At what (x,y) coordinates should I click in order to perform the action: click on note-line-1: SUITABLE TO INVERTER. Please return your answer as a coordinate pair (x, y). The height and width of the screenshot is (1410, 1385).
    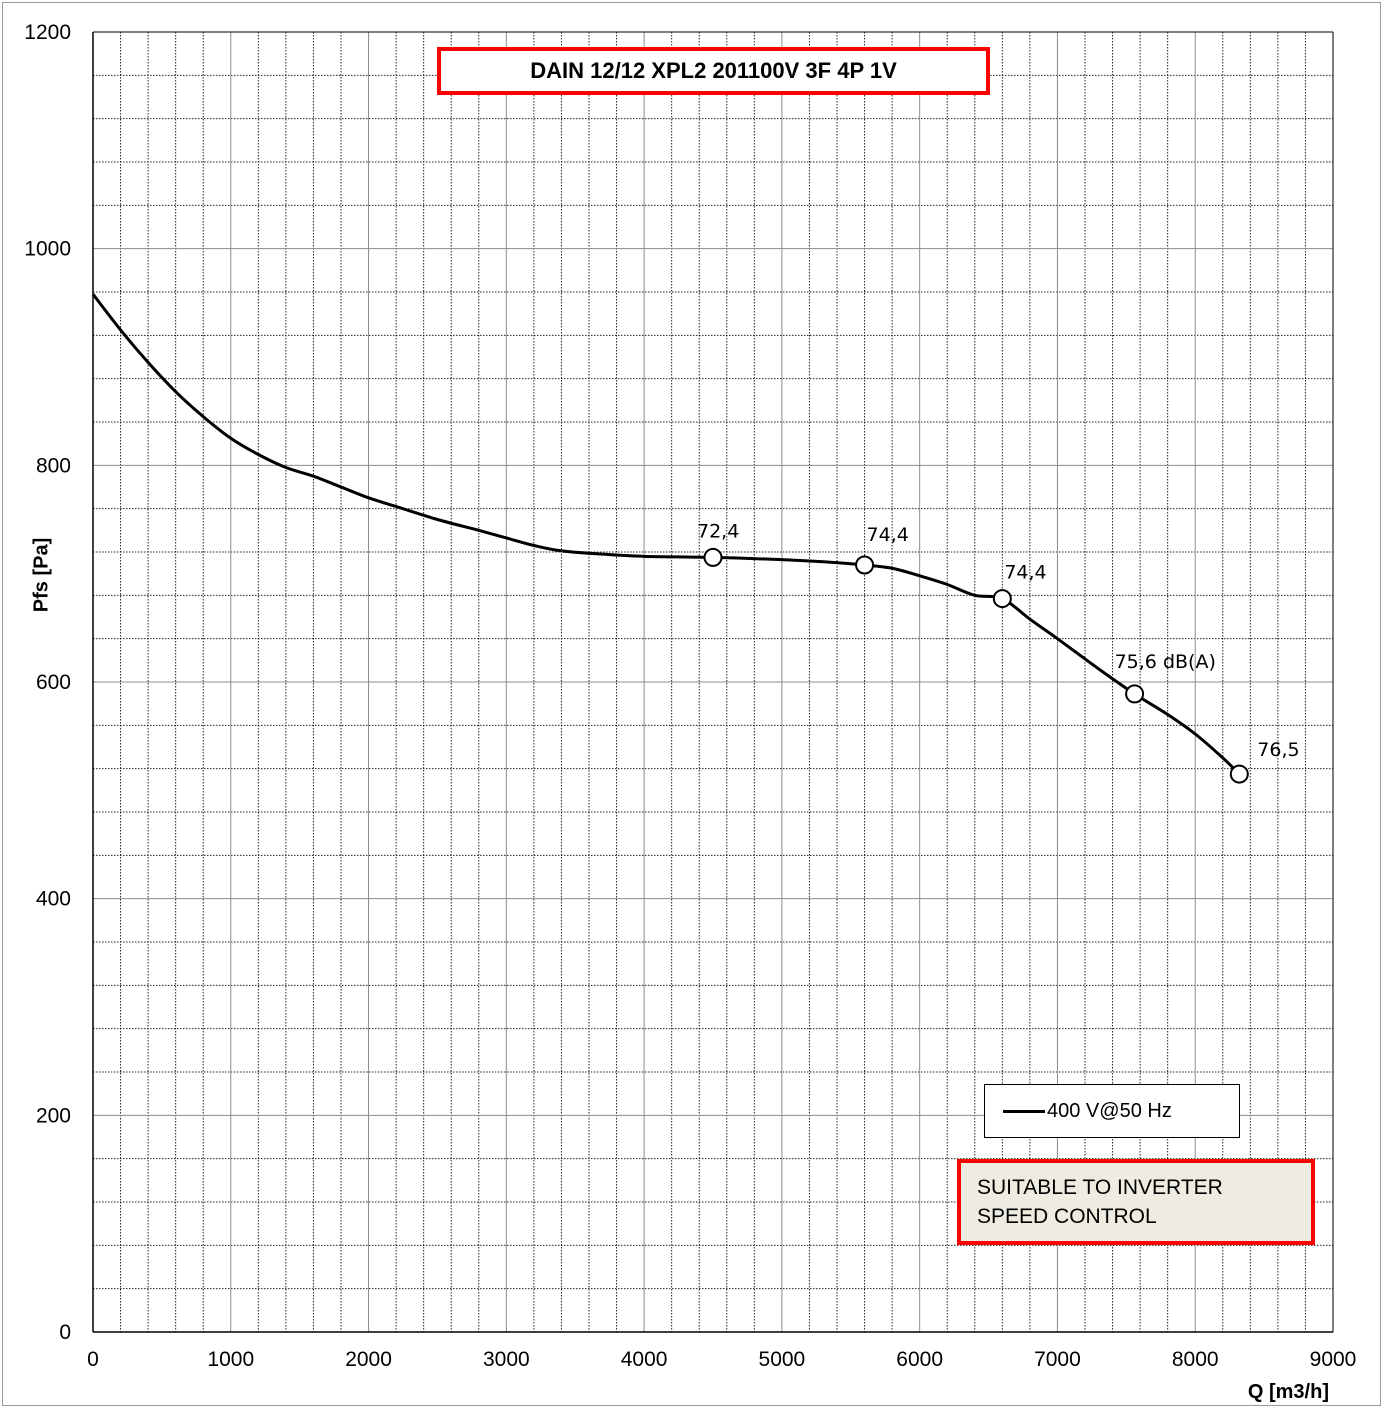
    Looking at the image, I should click on (1100, 1187).